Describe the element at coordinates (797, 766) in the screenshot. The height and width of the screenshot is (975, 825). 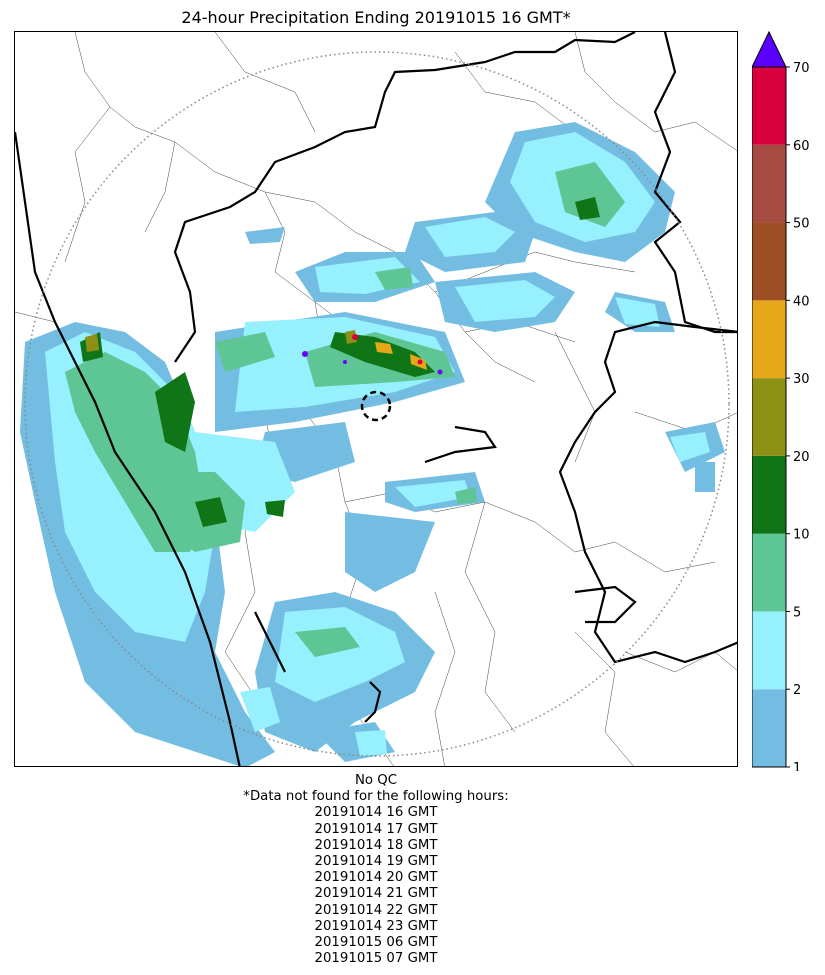
I see `colorbar-tick-label: 1` at that location.